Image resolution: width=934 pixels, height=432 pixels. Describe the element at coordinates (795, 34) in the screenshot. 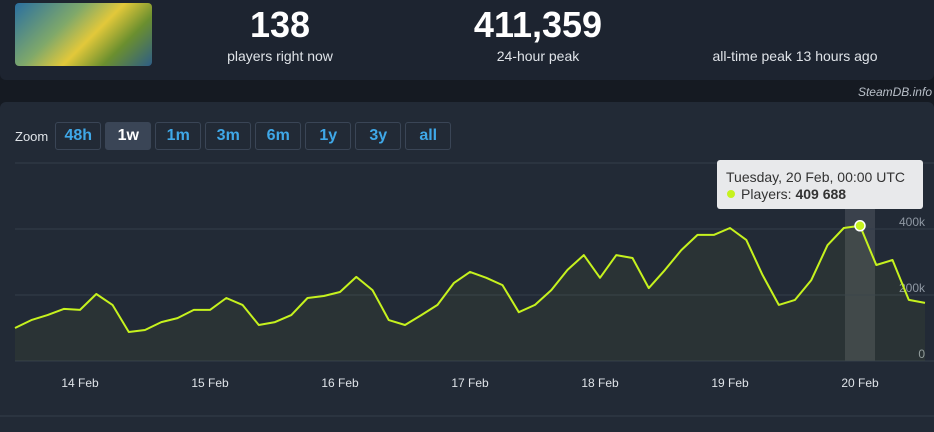

I see `stat: all-time peak 13 hours ago` at that location.